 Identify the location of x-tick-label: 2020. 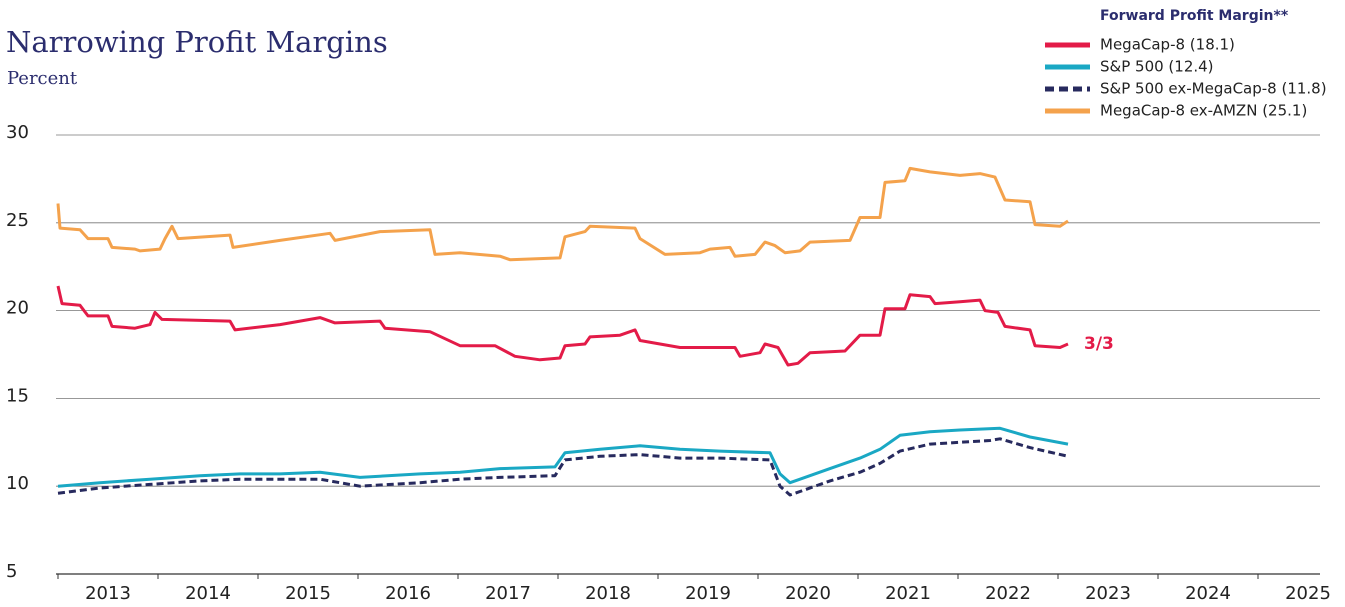
(808, 593).